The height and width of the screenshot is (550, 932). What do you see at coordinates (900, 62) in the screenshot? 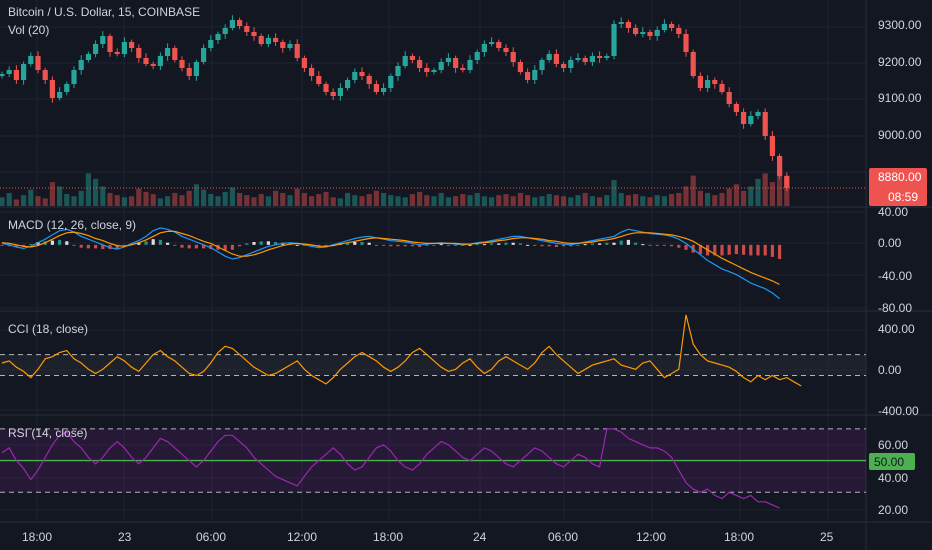
I see `price-tick-label: 9200.00` at bounding box center [900, 62].